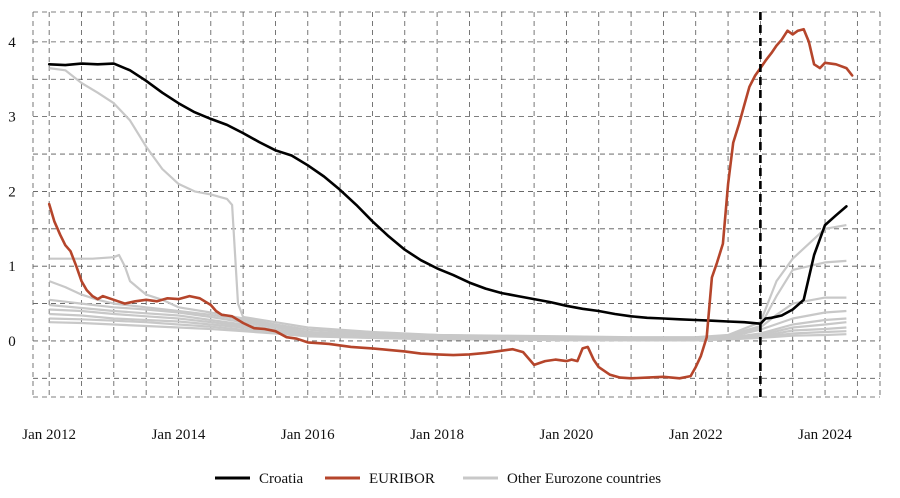  I want to click on legend-label-croatia: Croatia, so click(281, 479).